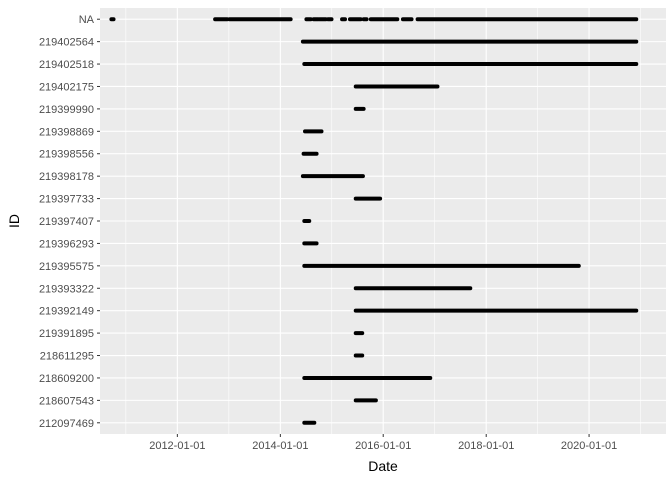 The image size is (672, 480). What do you see at coordinates (589, 446) in the screenshot?
I see `x-tick-label: 2020-01-01` at bounding box center [589, 446].